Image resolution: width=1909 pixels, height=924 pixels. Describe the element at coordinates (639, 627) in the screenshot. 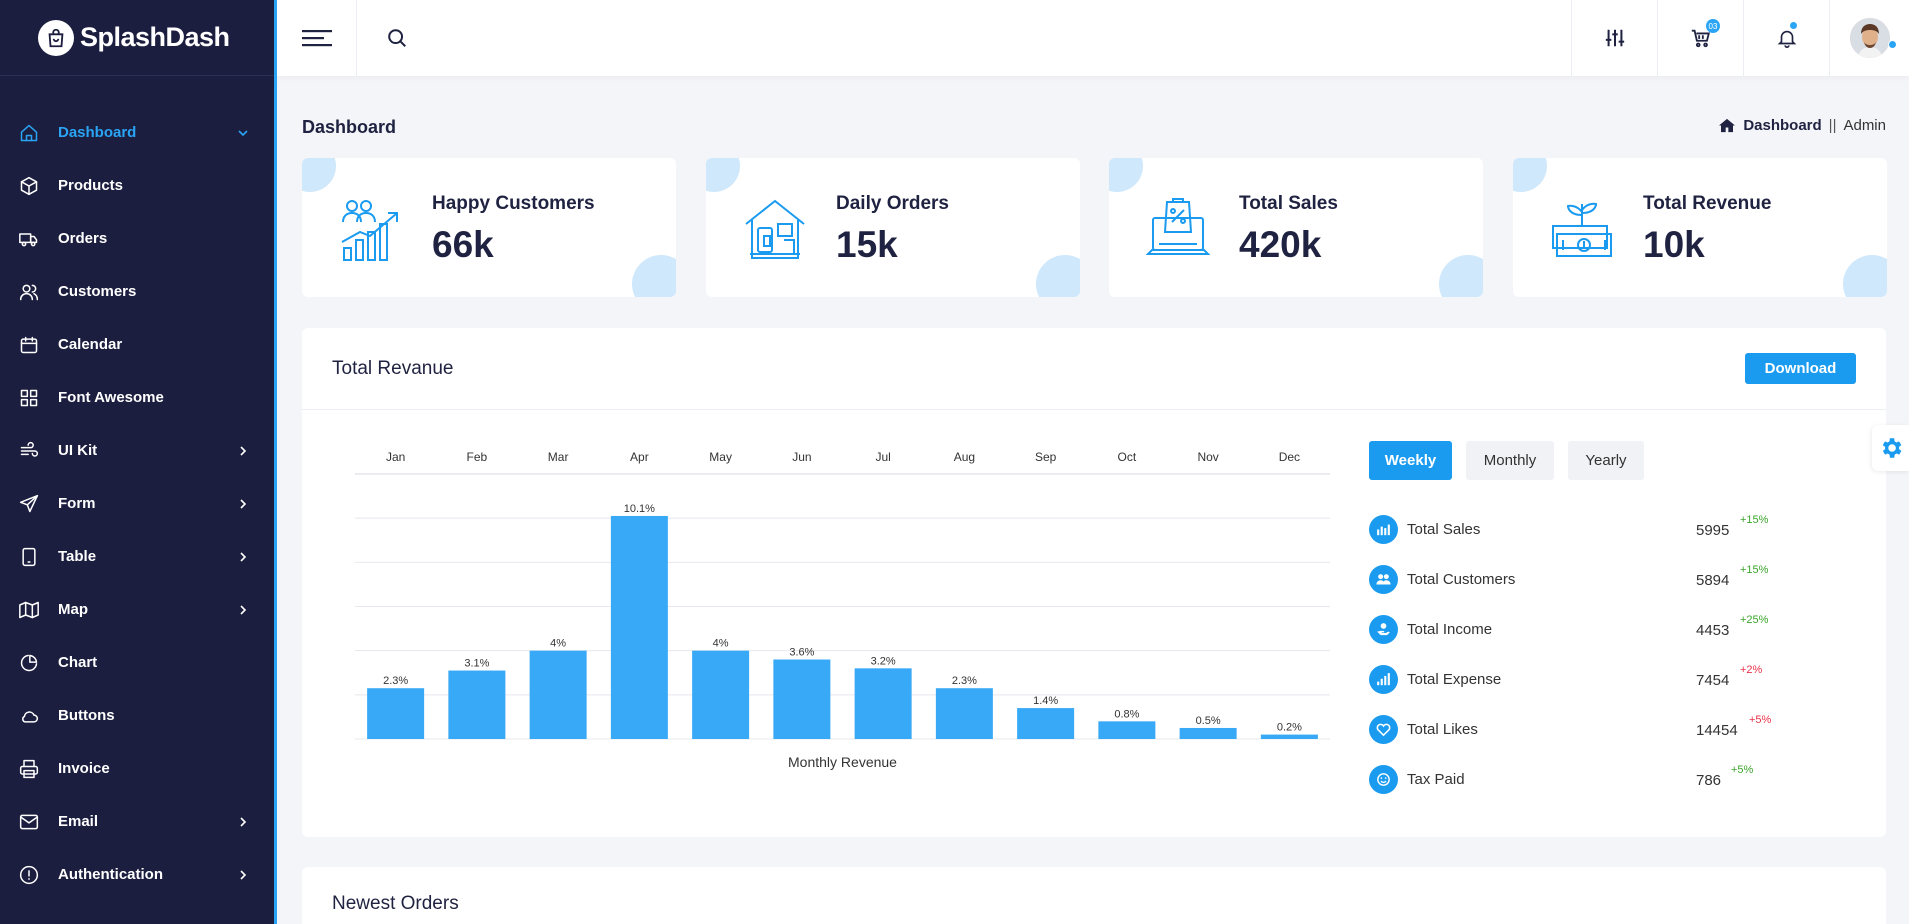

I see `bar-apr` at that location.